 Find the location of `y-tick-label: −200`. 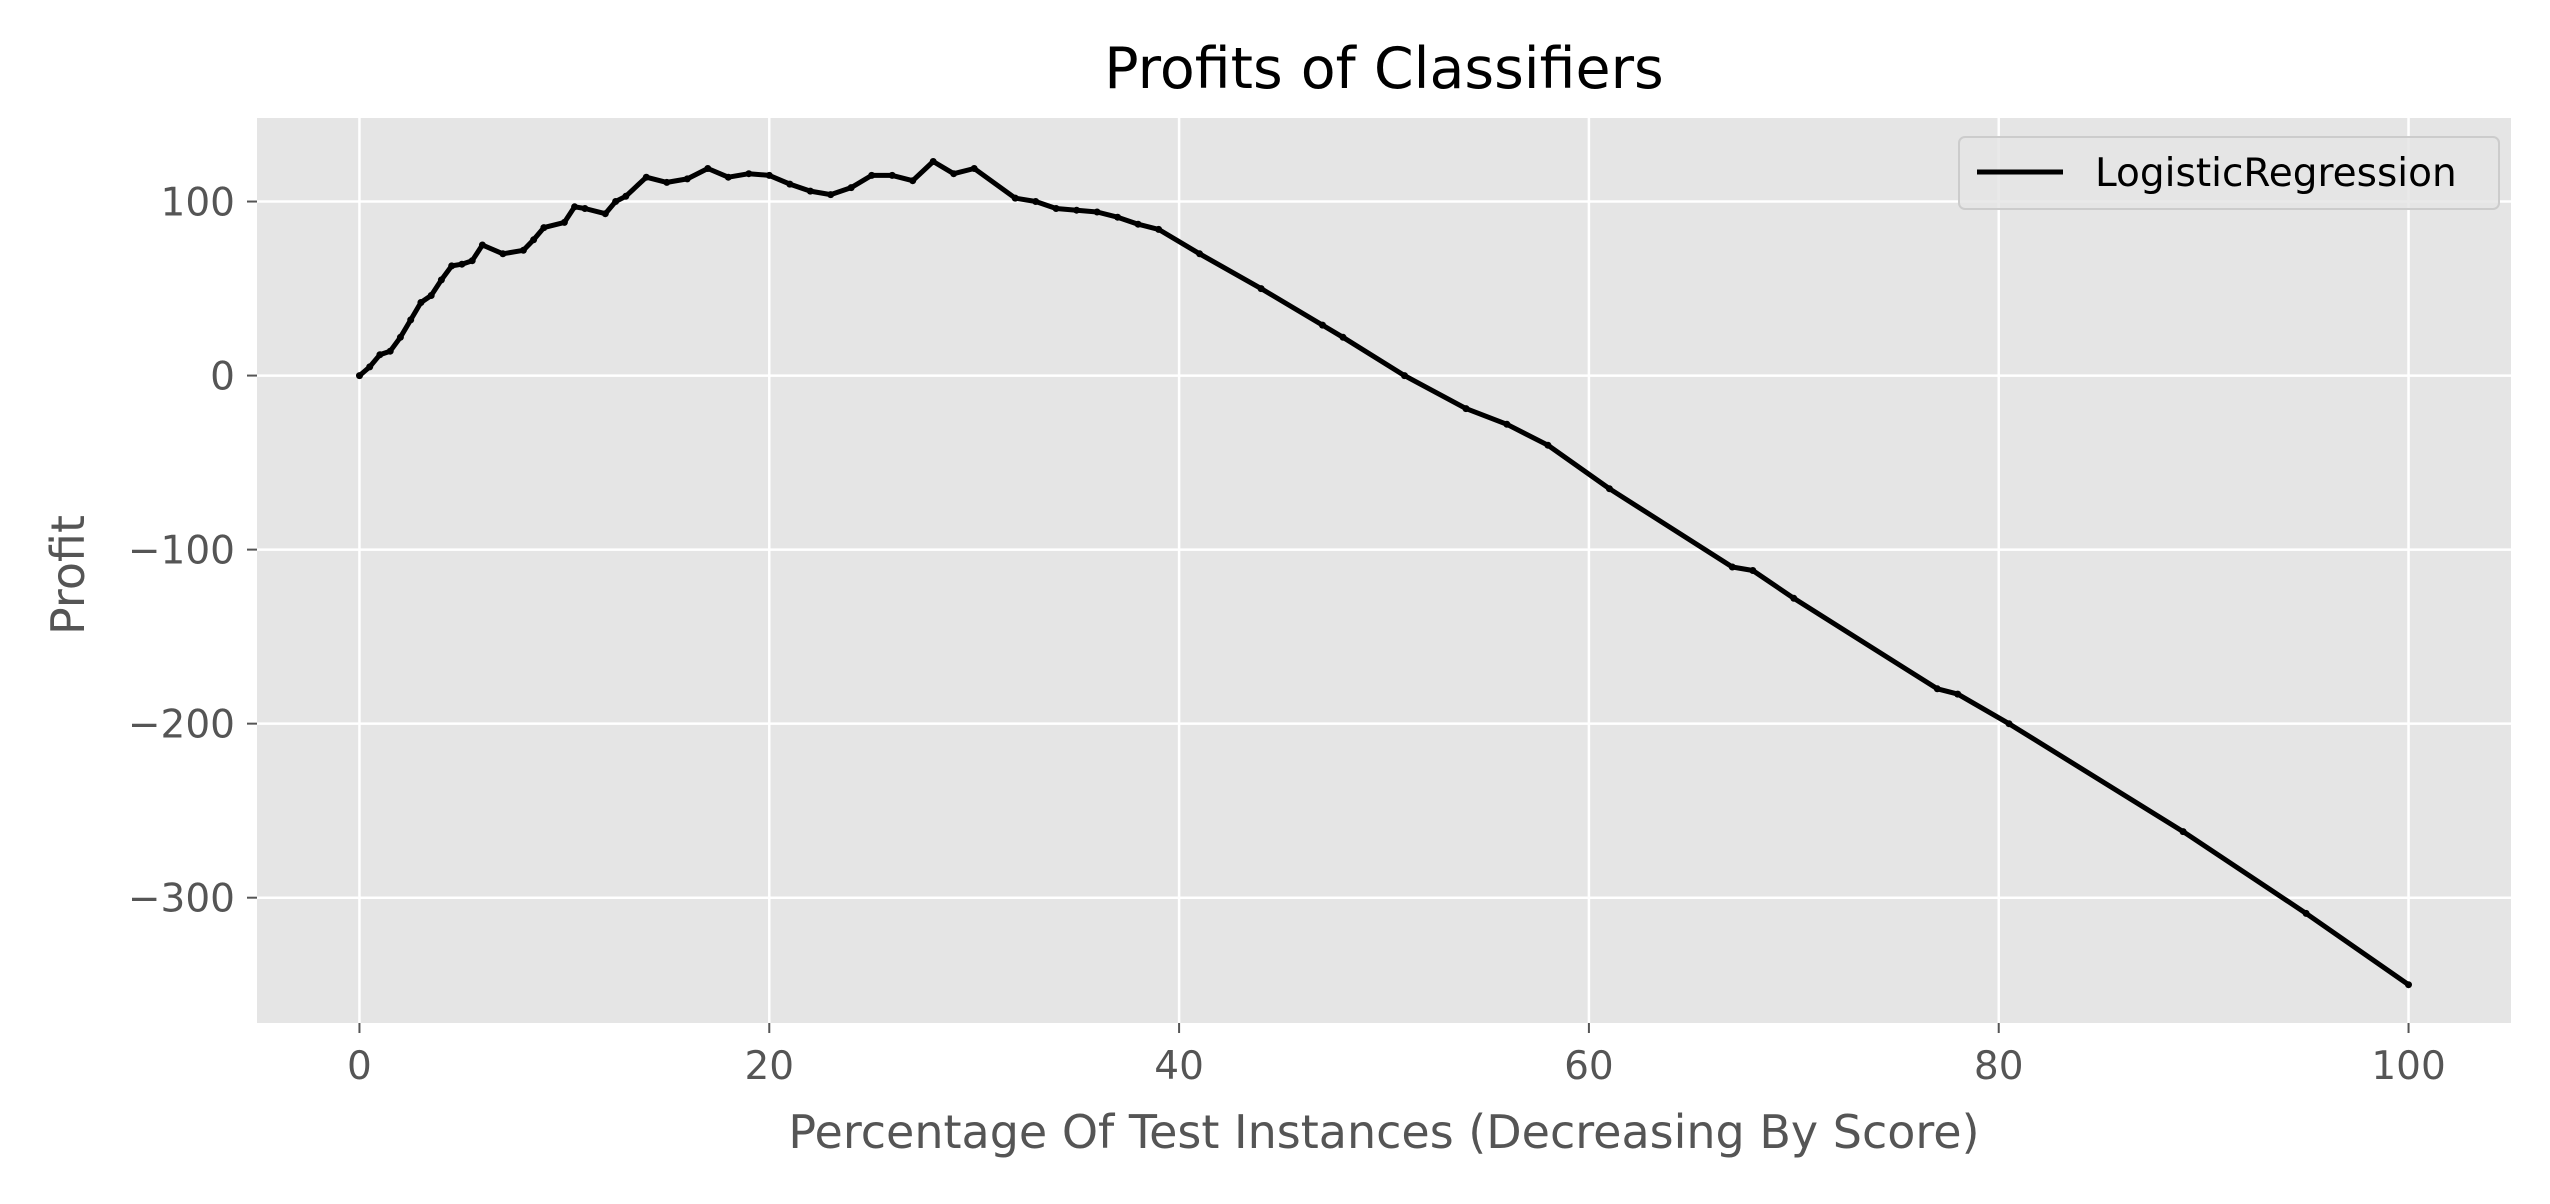

y-tick-label: −200 is located at coordinates (181, 725).